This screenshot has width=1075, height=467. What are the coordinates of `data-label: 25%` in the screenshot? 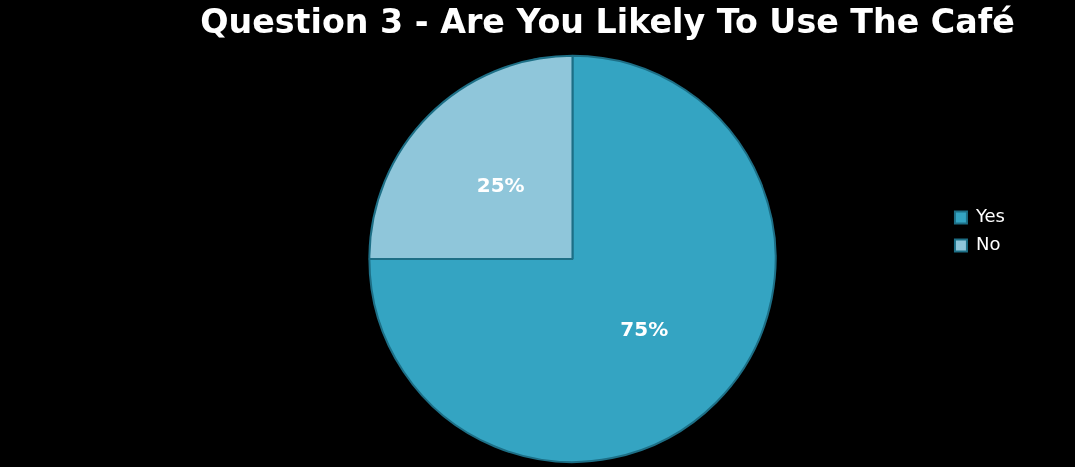 It's located at (500, 185).